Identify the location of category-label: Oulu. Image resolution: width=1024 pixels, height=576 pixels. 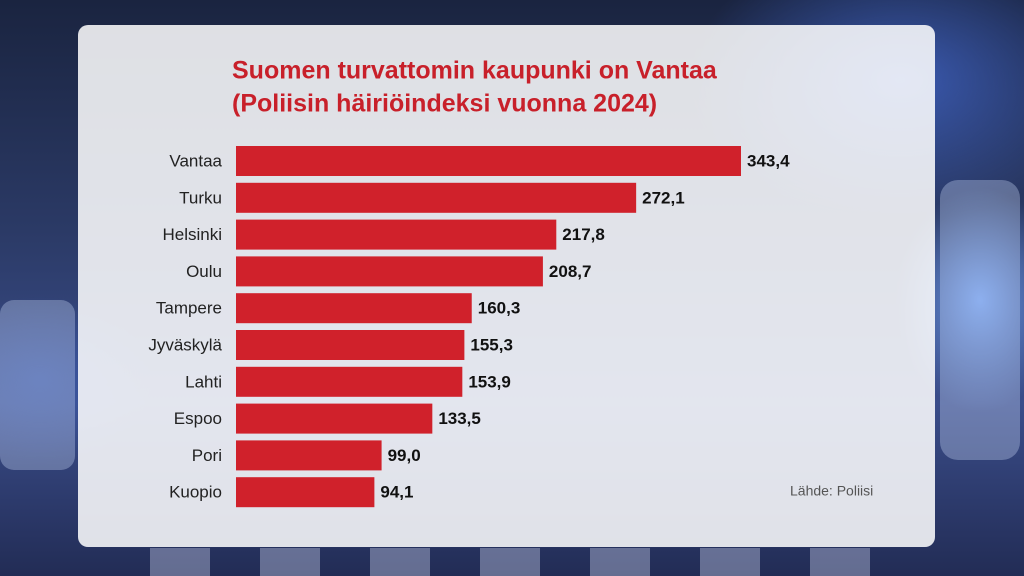
(204, 271).